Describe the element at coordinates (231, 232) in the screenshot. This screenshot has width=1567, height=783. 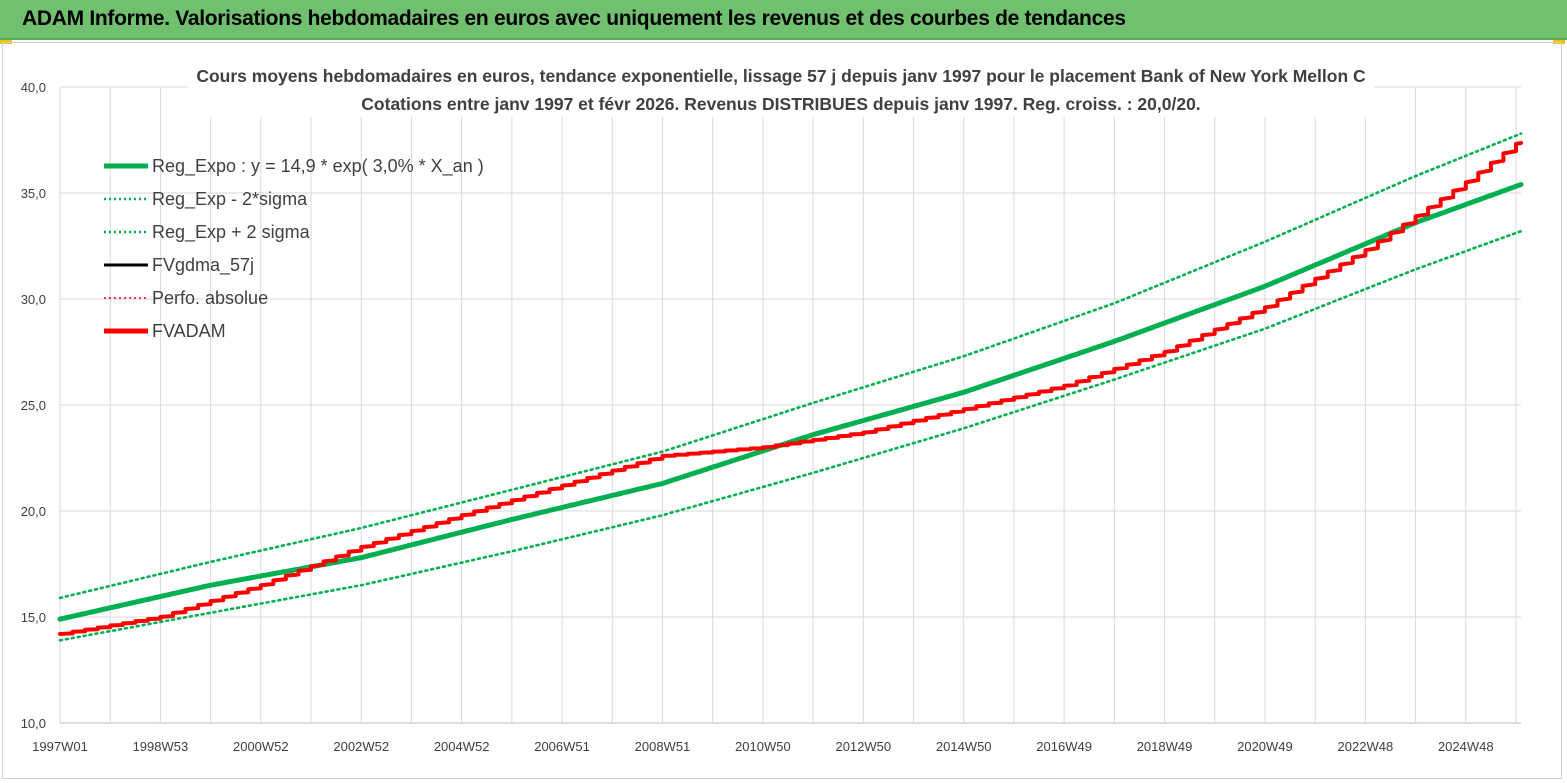
I see `legend-label: Reg_Exp + 2 sigma` at that location.